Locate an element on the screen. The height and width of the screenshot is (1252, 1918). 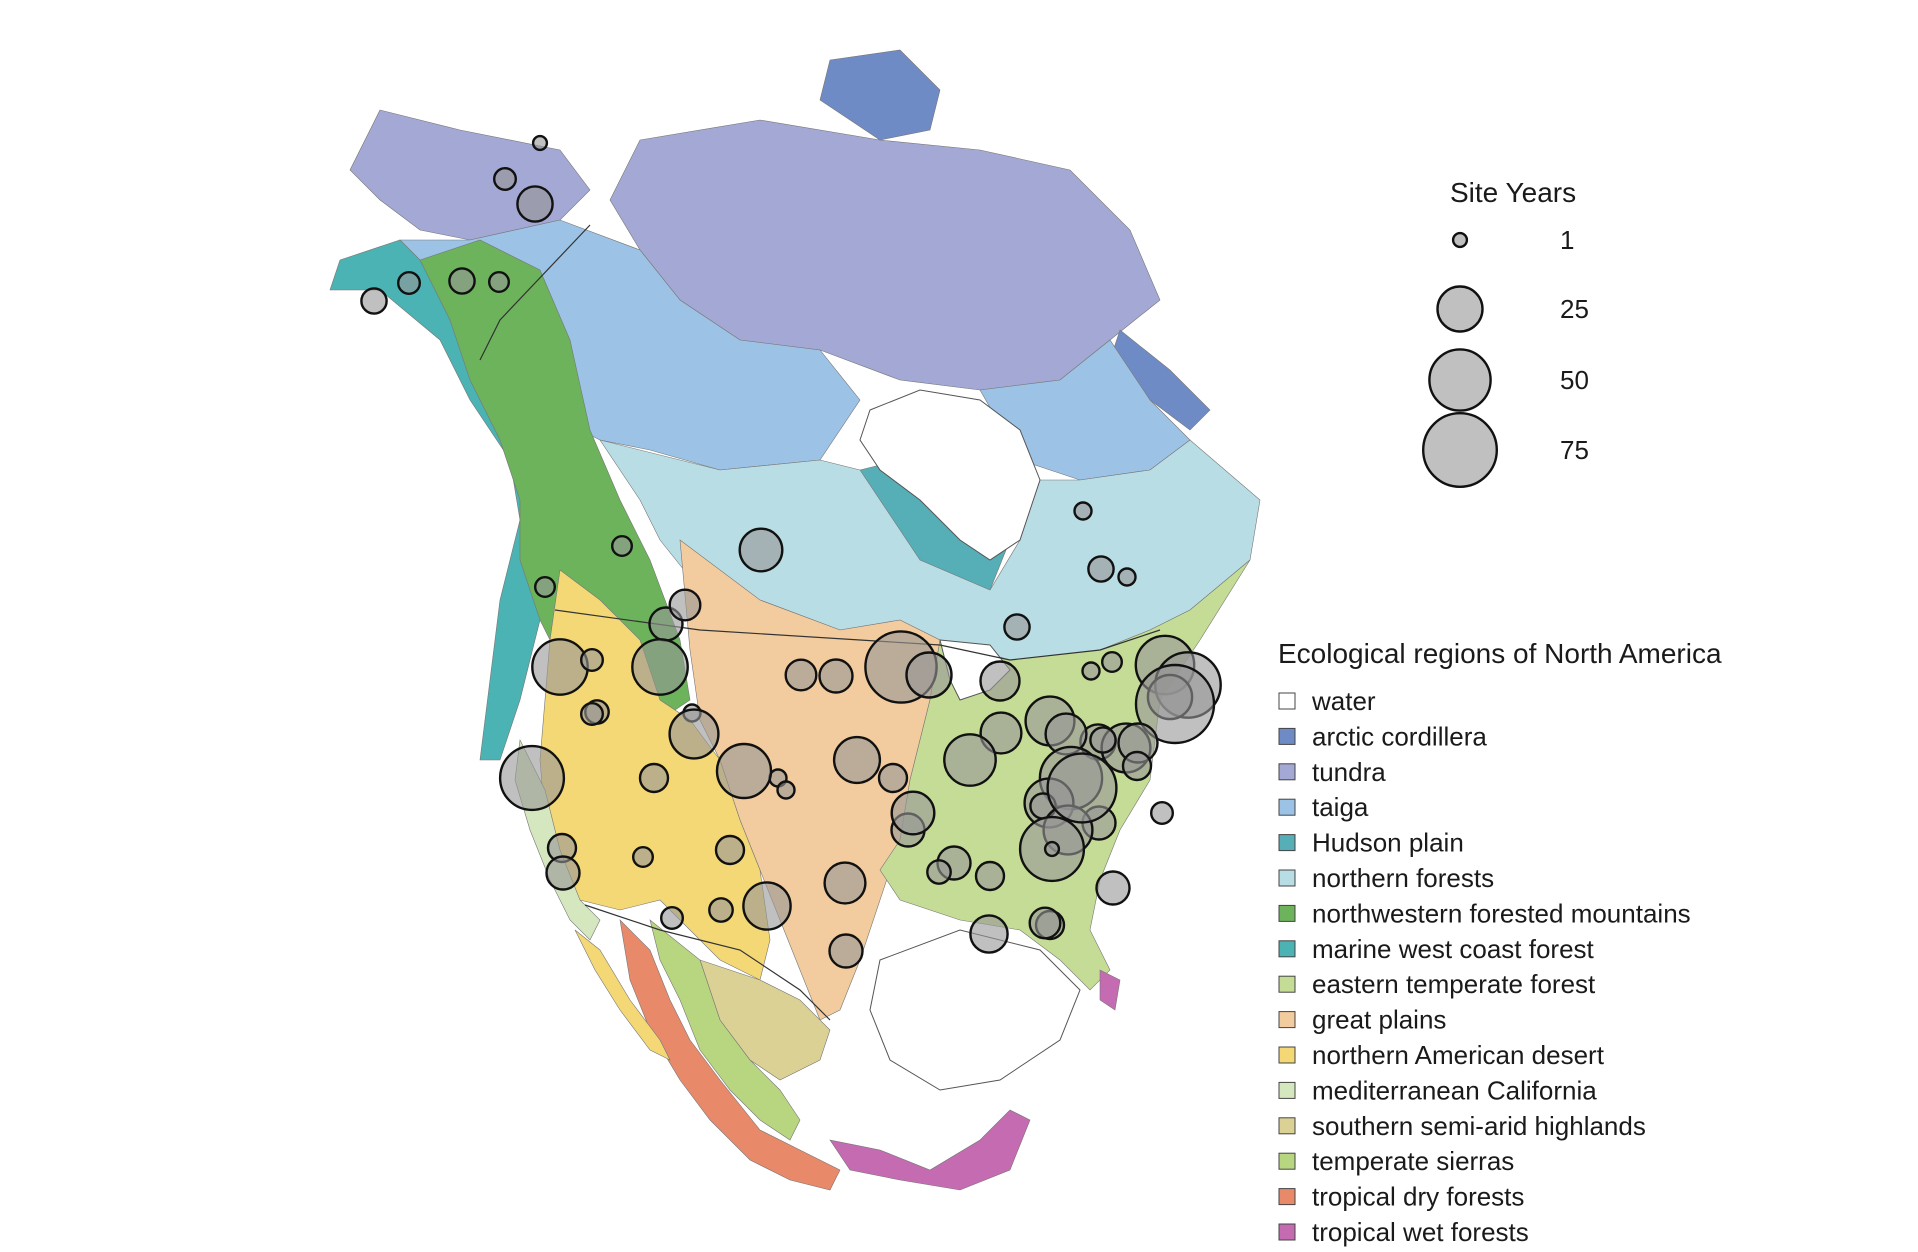
ecoregion-legend-label: temperate sierras is located at coordinates (1413, 1161).